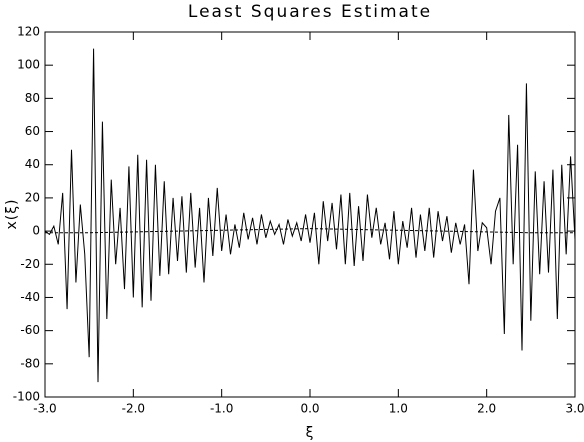 This screenshot has height=442, width=584. What do you see at coordinates (28, 65) in the screenshot?
I see `y-tick-label: 100` at bounding box center [28, 65].